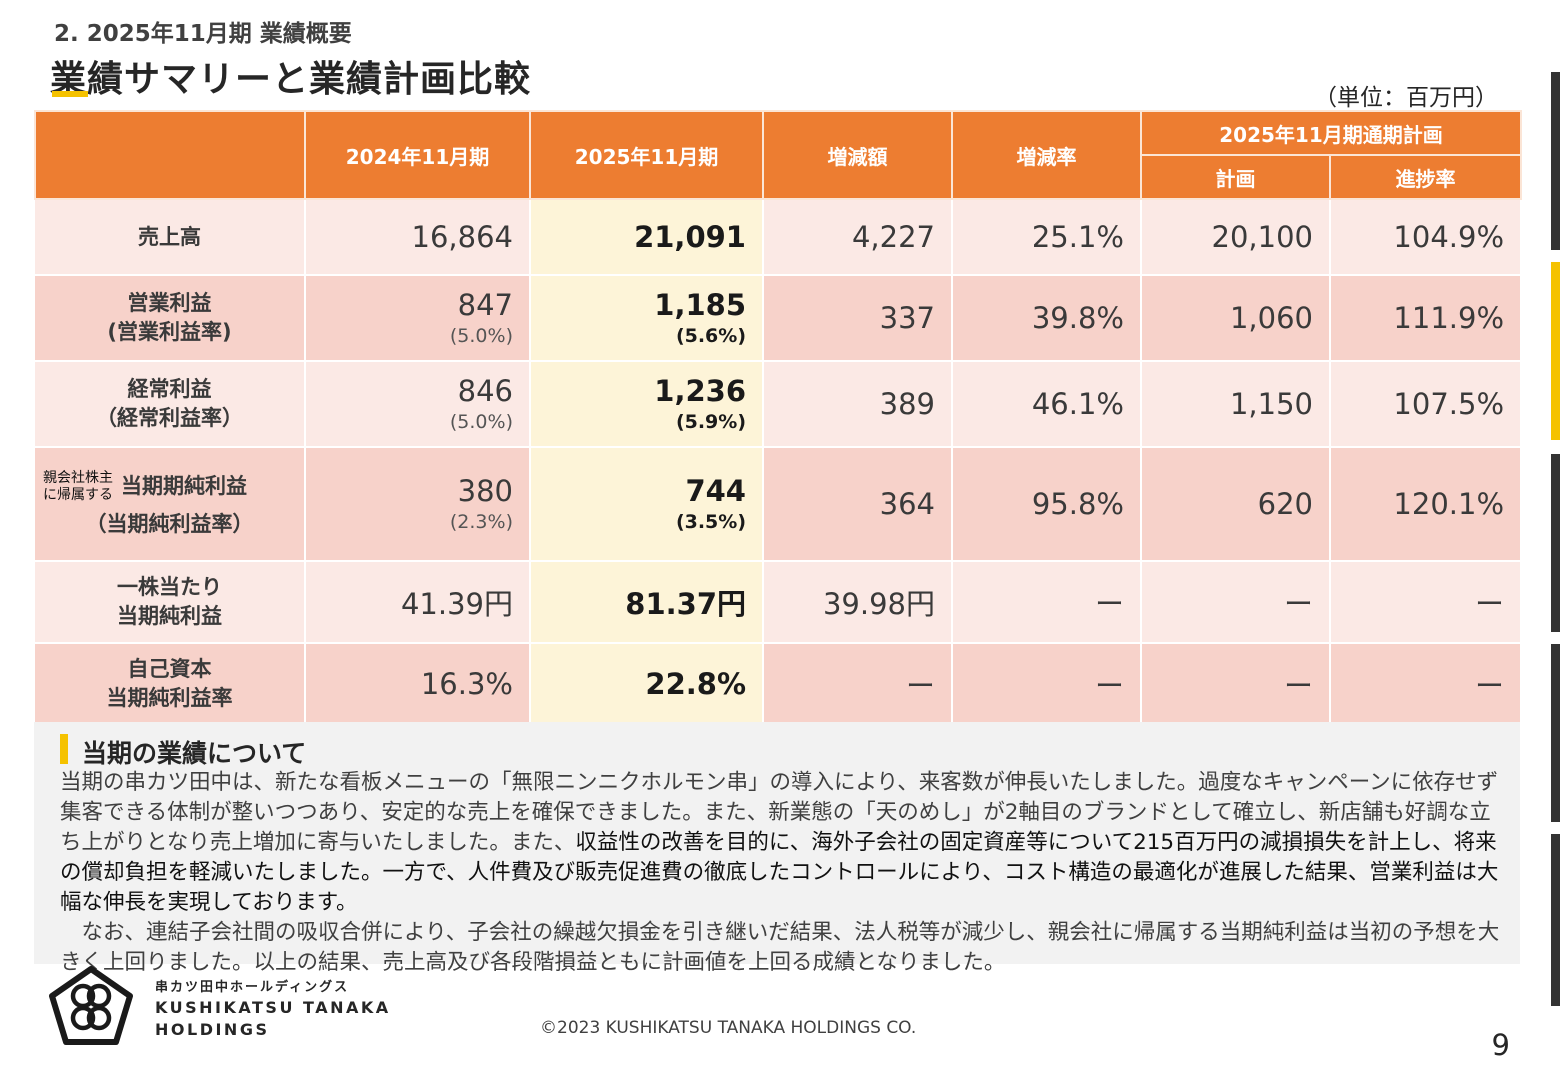 This screenshot has height=1080, width=1560. What do you see at coordinates (710, 336) in the screenshot?
I see `cell-fy2025-ratio: (5.6%)` at bounding box center [710, 336].